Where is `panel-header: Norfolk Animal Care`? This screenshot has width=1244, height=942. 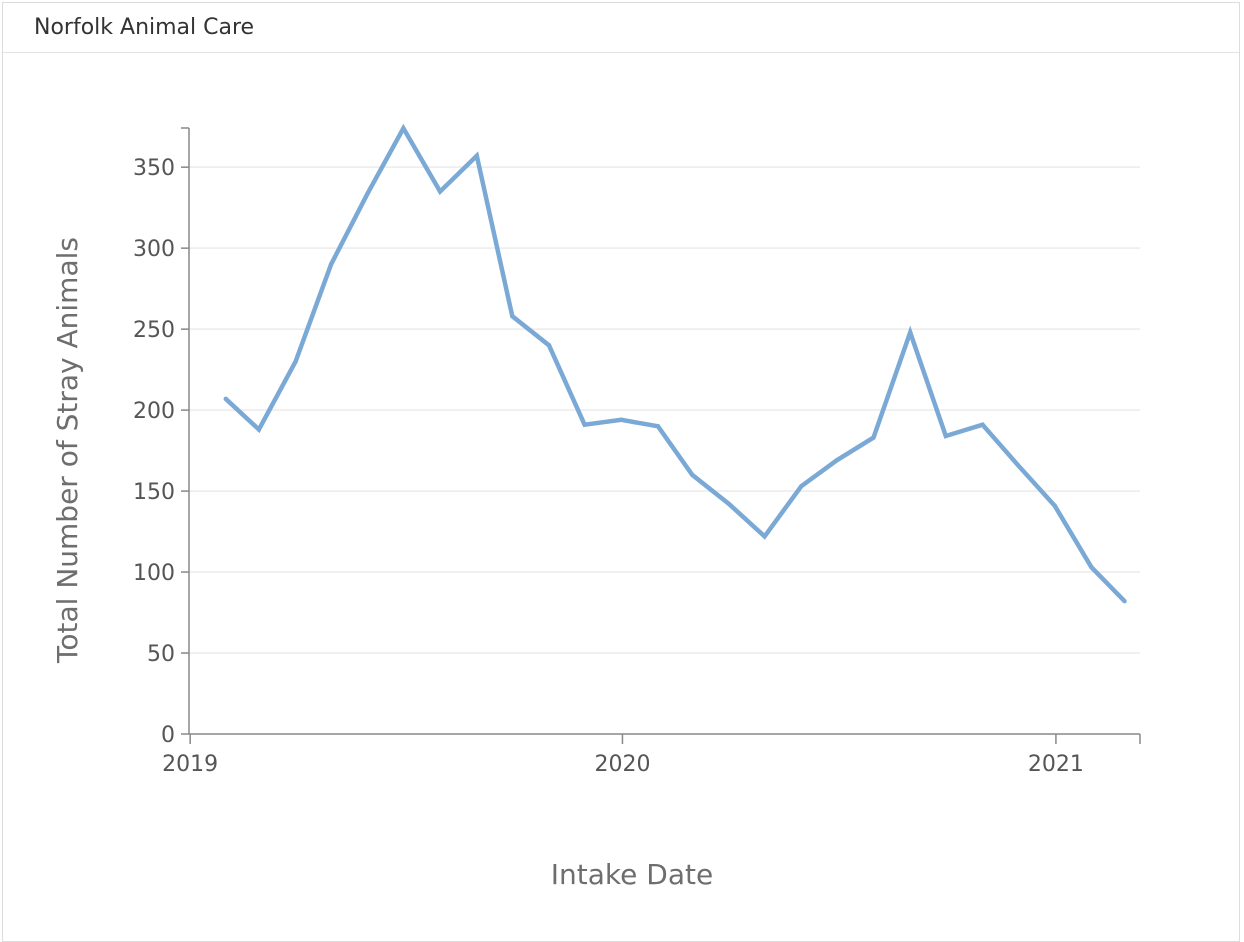
panel-header: Norfolk Animal Care is located at coordinates (621, 28).